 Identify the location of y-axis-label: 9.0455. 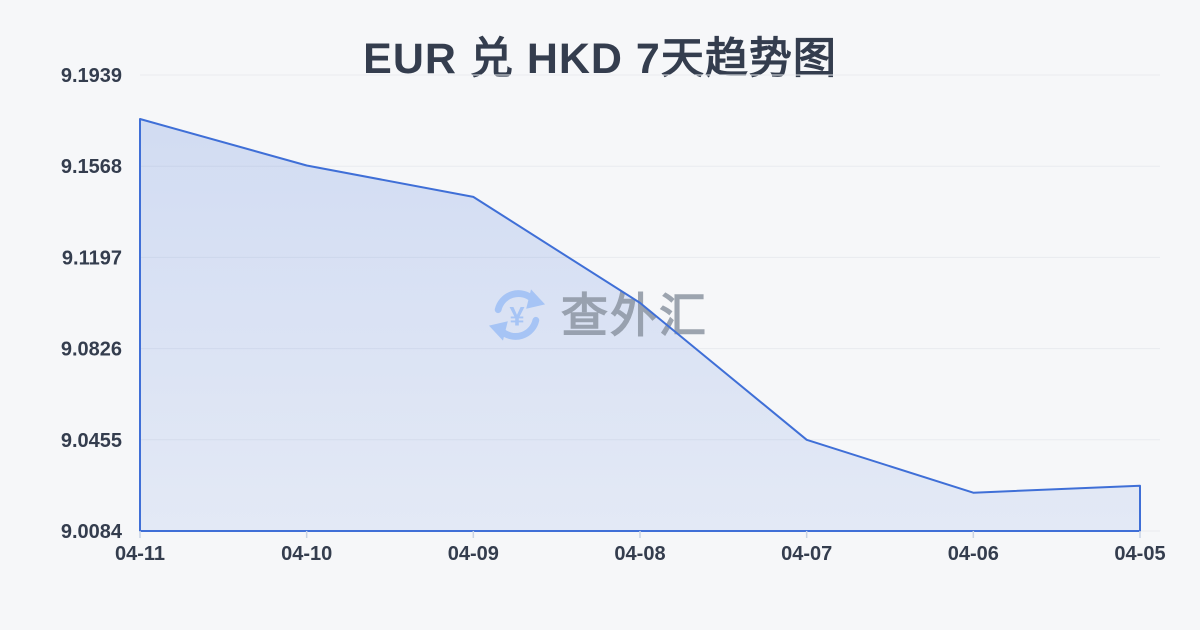
(91, 441).